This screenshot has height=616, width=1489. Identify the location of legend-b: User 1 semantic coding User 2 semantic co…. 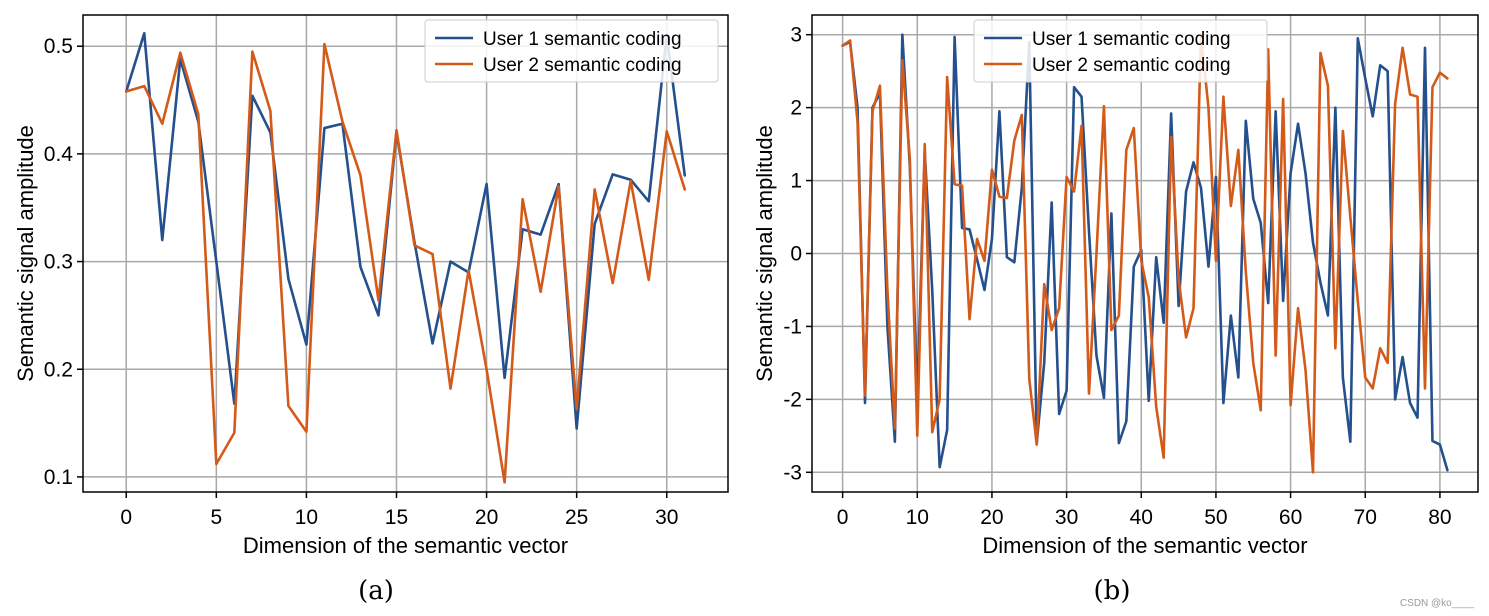
(1120, 51).